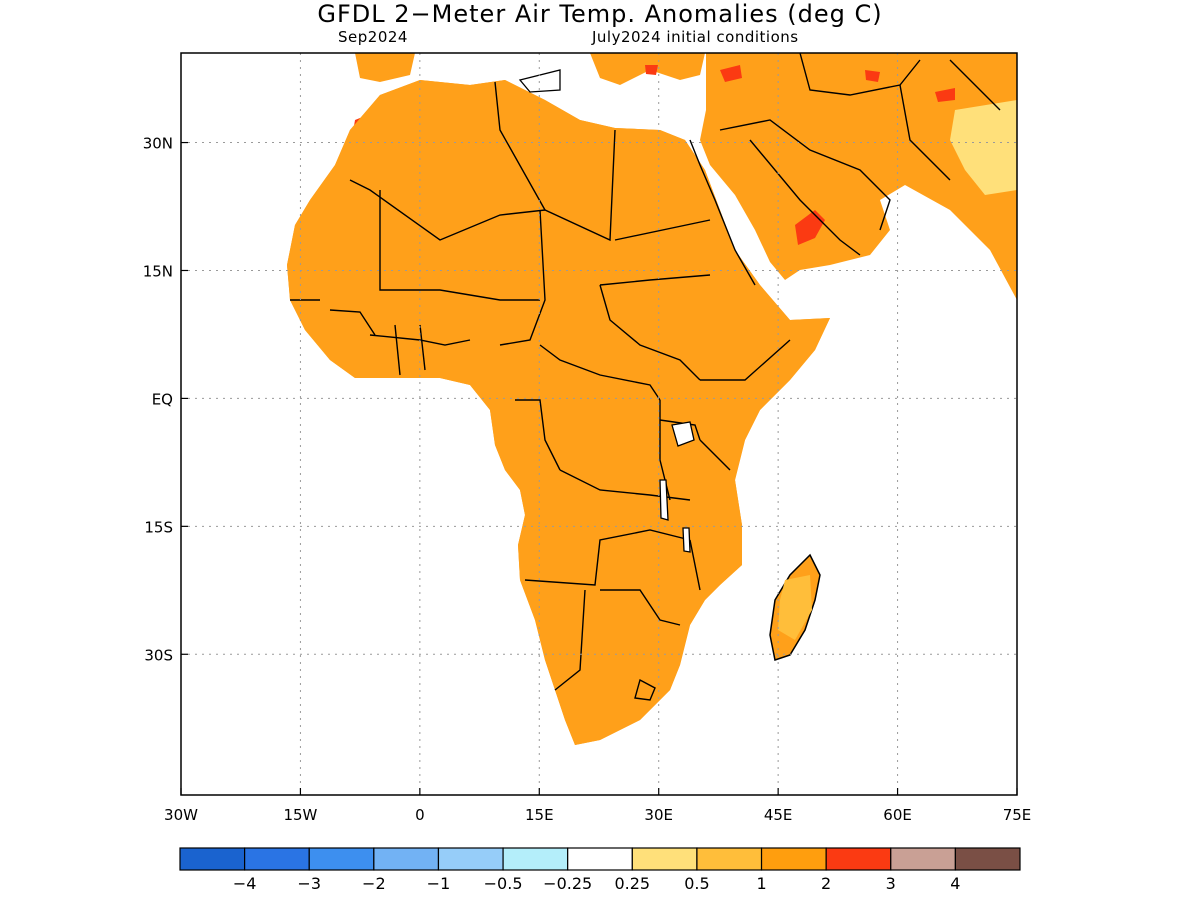 Image resolution: width=1200 pixels, height=900 pixels. What do you see at coordinates (158, 144) in the screenshot?
I see `y-tick-label: 30N` at bounding box center [158, 144].